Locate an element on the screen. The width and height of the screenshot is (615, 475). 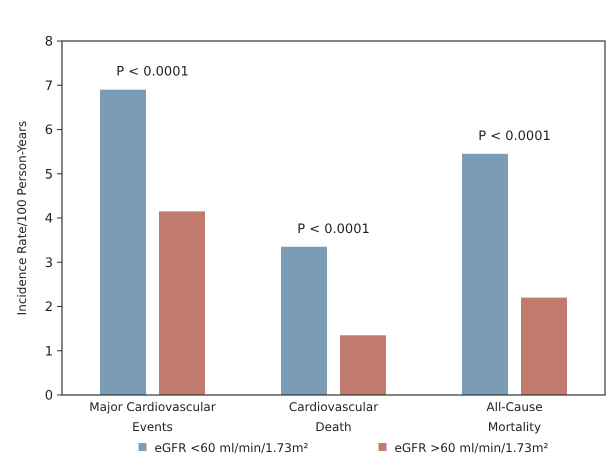
x-tick-label: All-Cause Mortality is located at coordinates (514, 417).